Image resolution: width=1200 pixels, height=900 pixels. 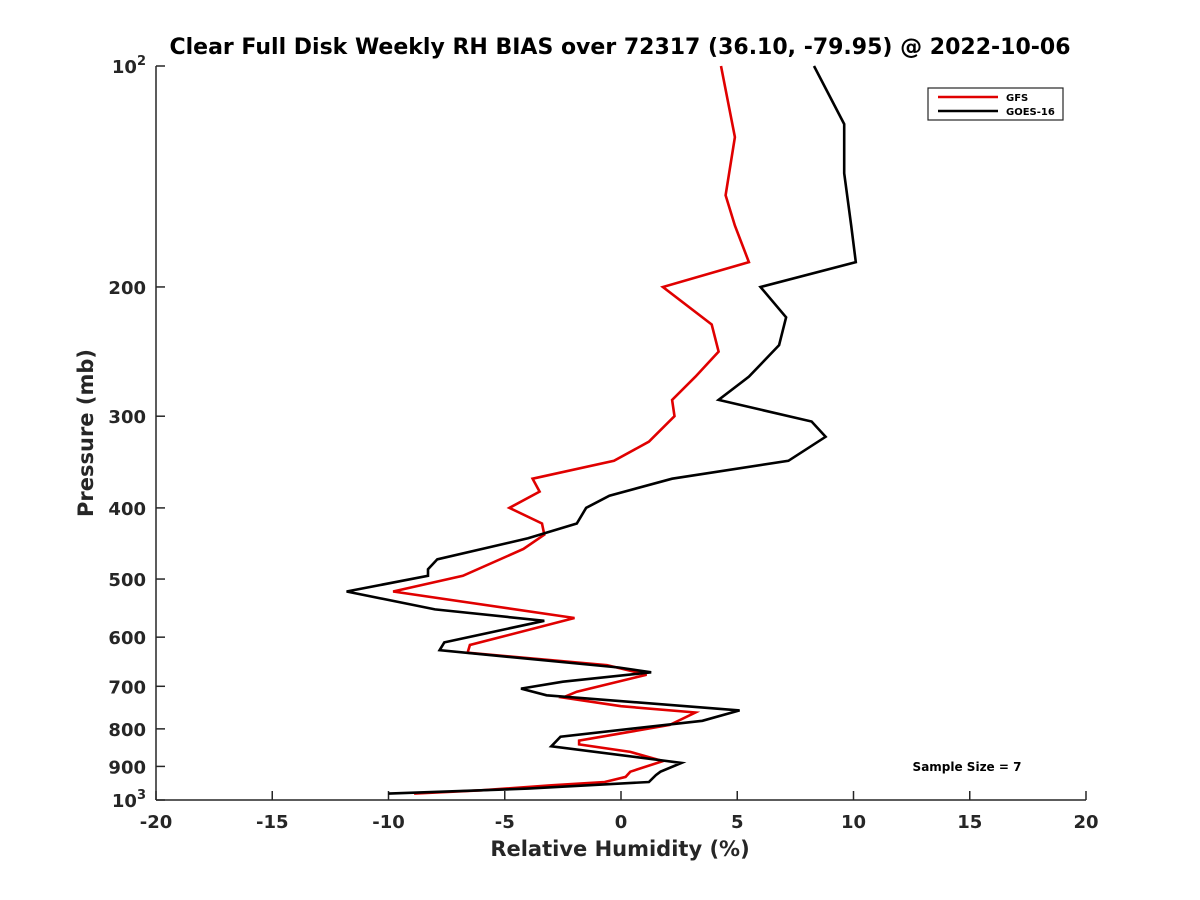 I want to click on y-axis-ticks: 10² 200 300 400 500 600 700 800 900 10³, so click(x=136, y=433).